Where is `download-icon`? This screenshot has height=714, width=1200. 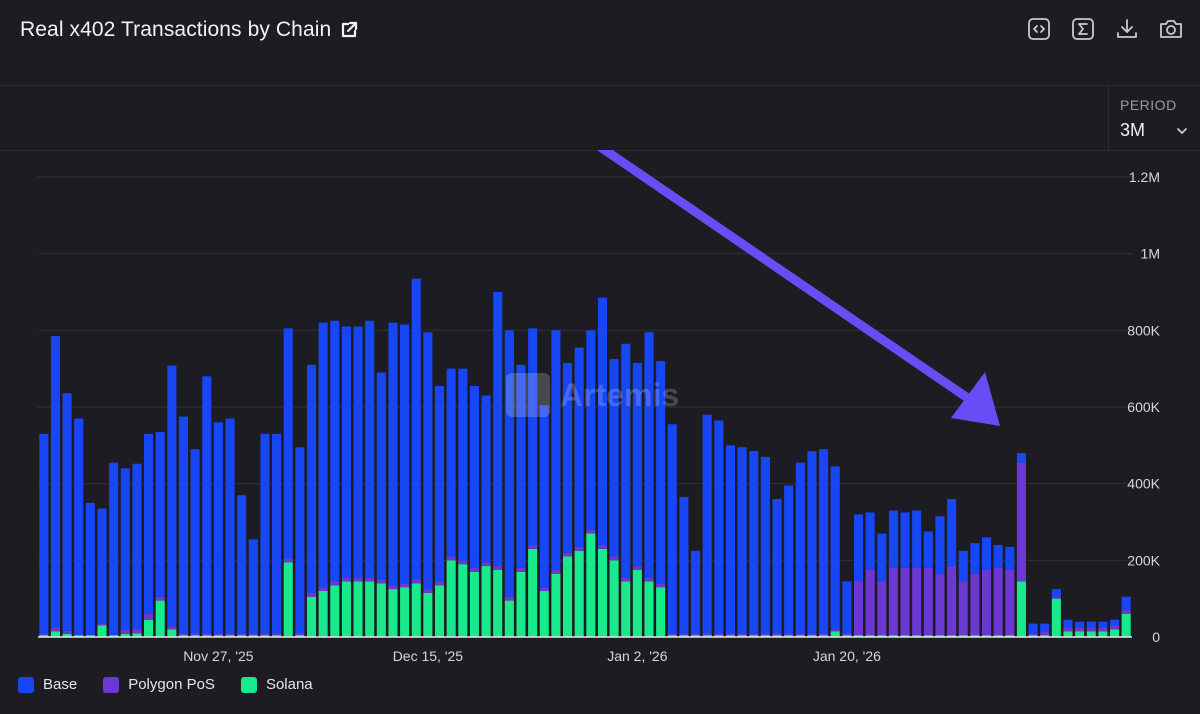 download-icon is located at coordinates (1127, 28).